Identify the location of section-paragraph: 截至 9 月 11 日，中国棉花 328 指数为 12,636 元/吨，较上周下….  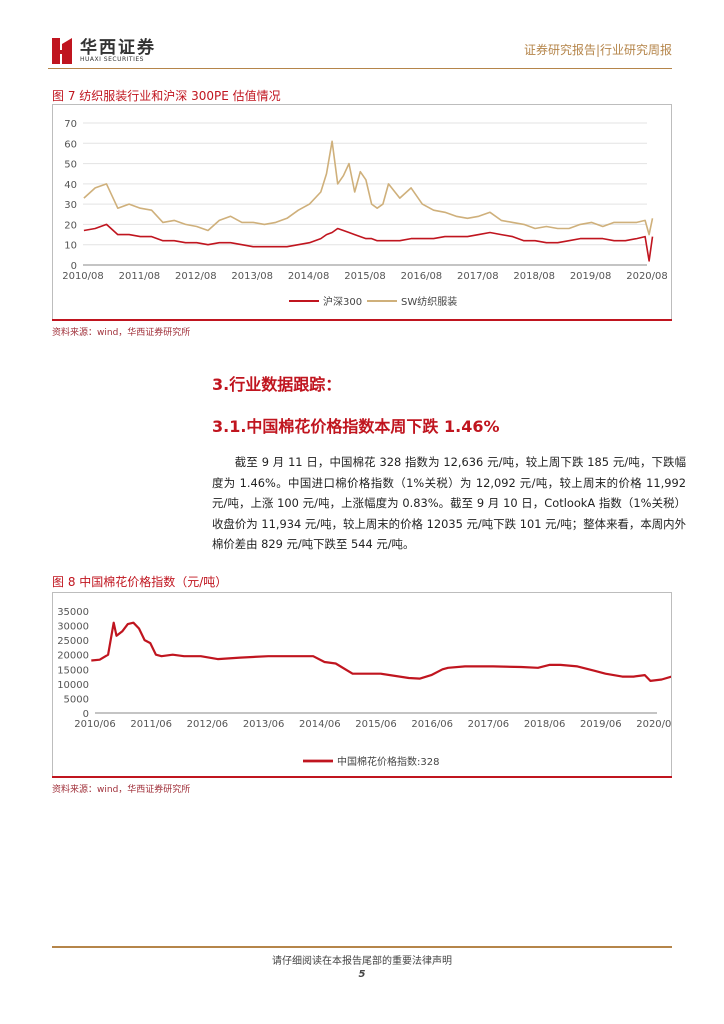
(449, 503).